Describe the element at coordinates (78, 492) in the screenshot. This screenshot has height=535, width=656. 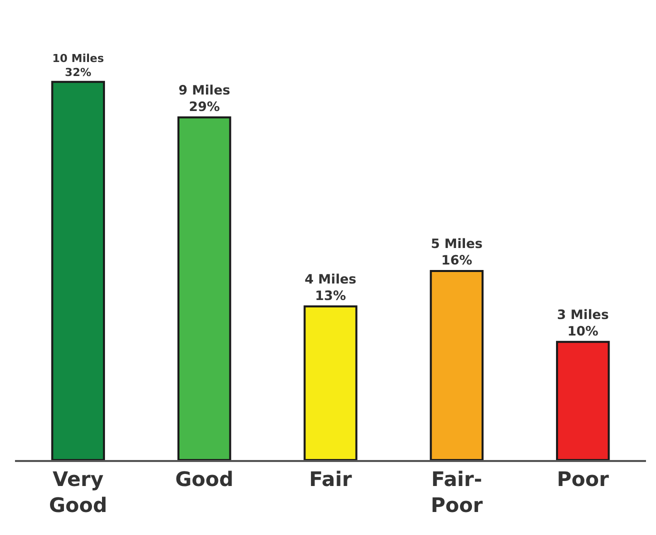
I see `x-tick-label: Very Good` at that location.